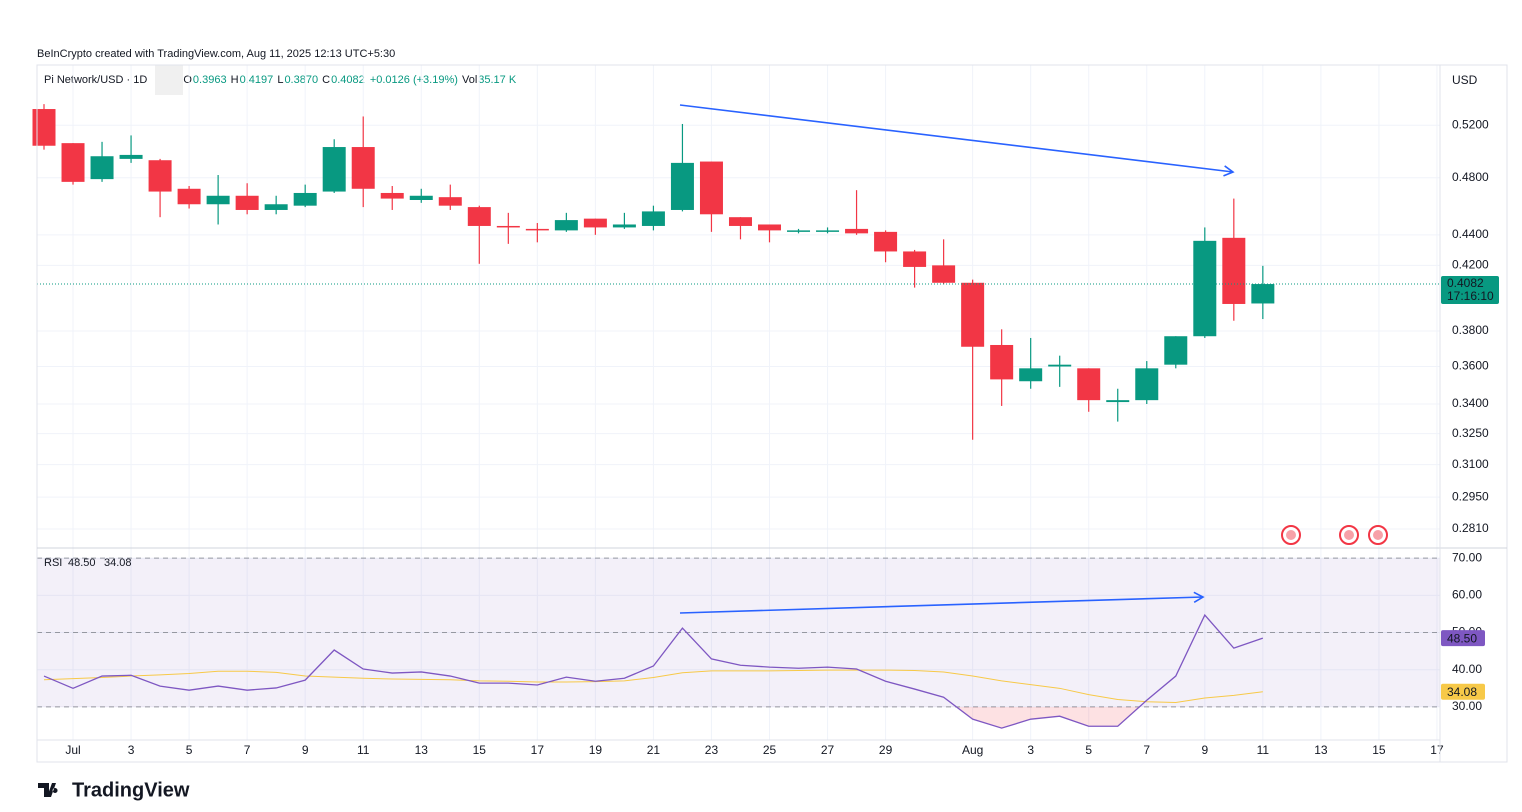 This screenshot has height=812, width=1522. I want to click on x-tick-label: 23, so click(712, 750).